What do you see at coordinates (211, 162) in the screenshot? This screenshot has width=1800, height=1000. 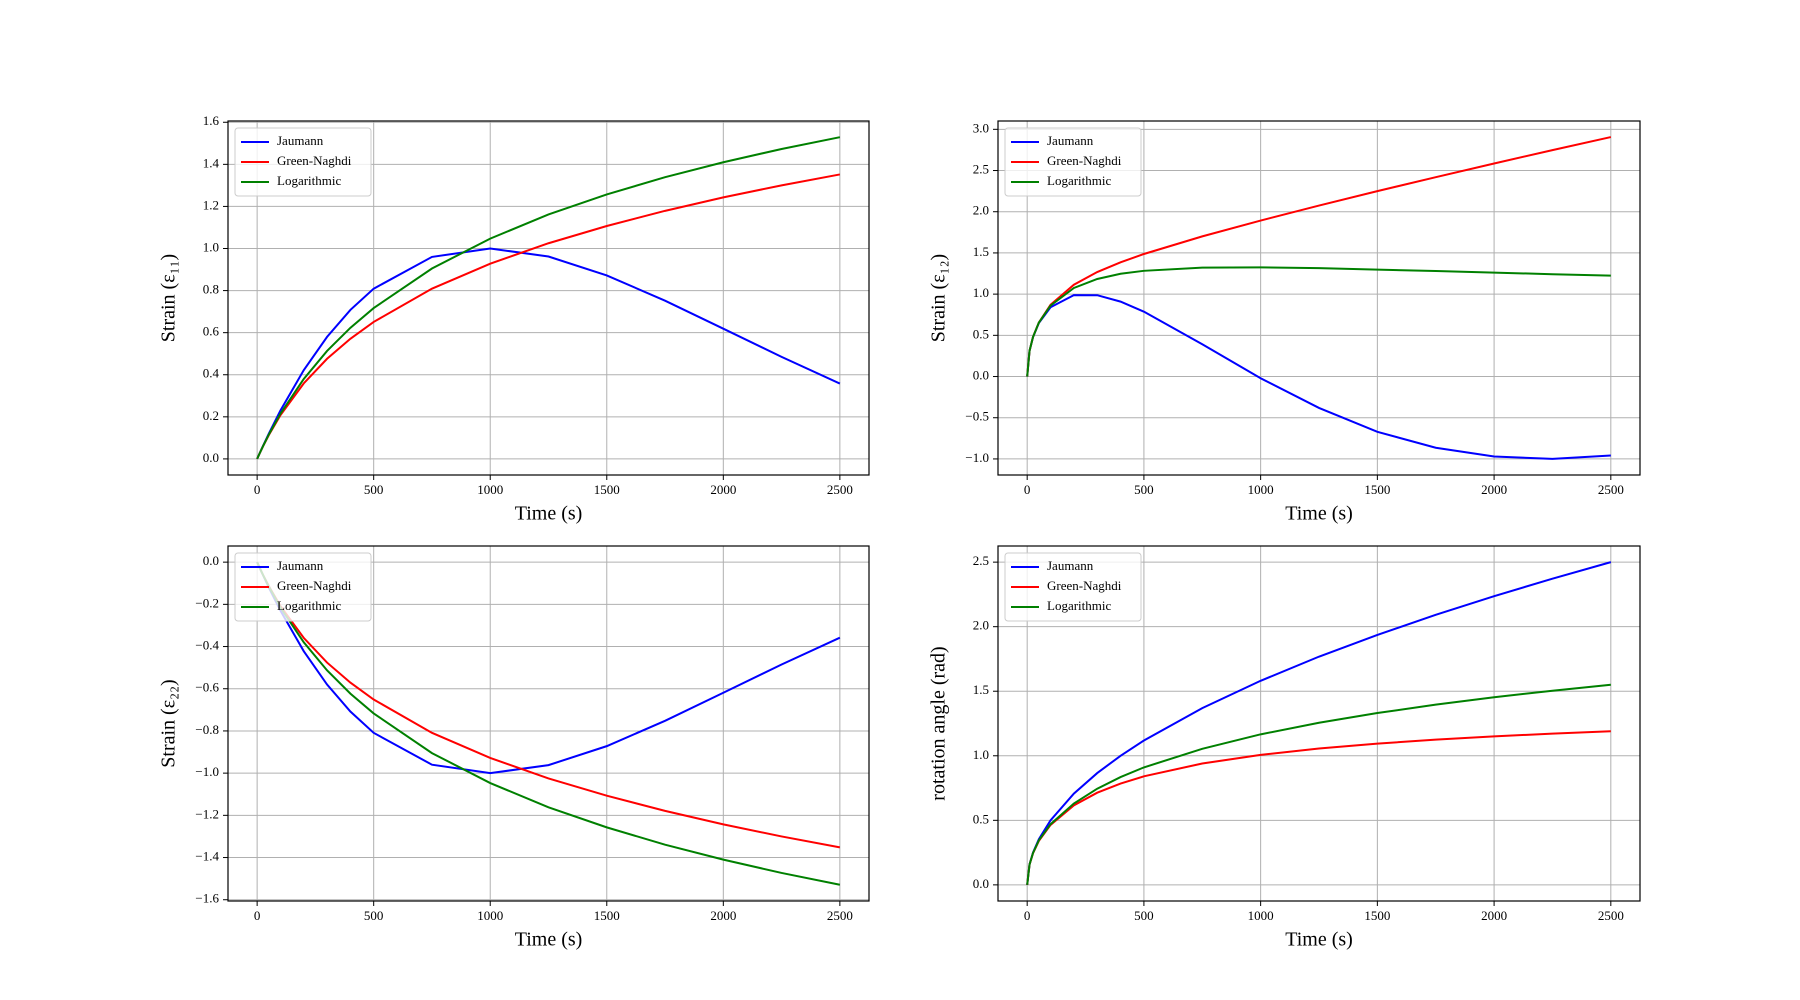 I see `y-tick-label: 1.4` at bounding box center [211, 162].